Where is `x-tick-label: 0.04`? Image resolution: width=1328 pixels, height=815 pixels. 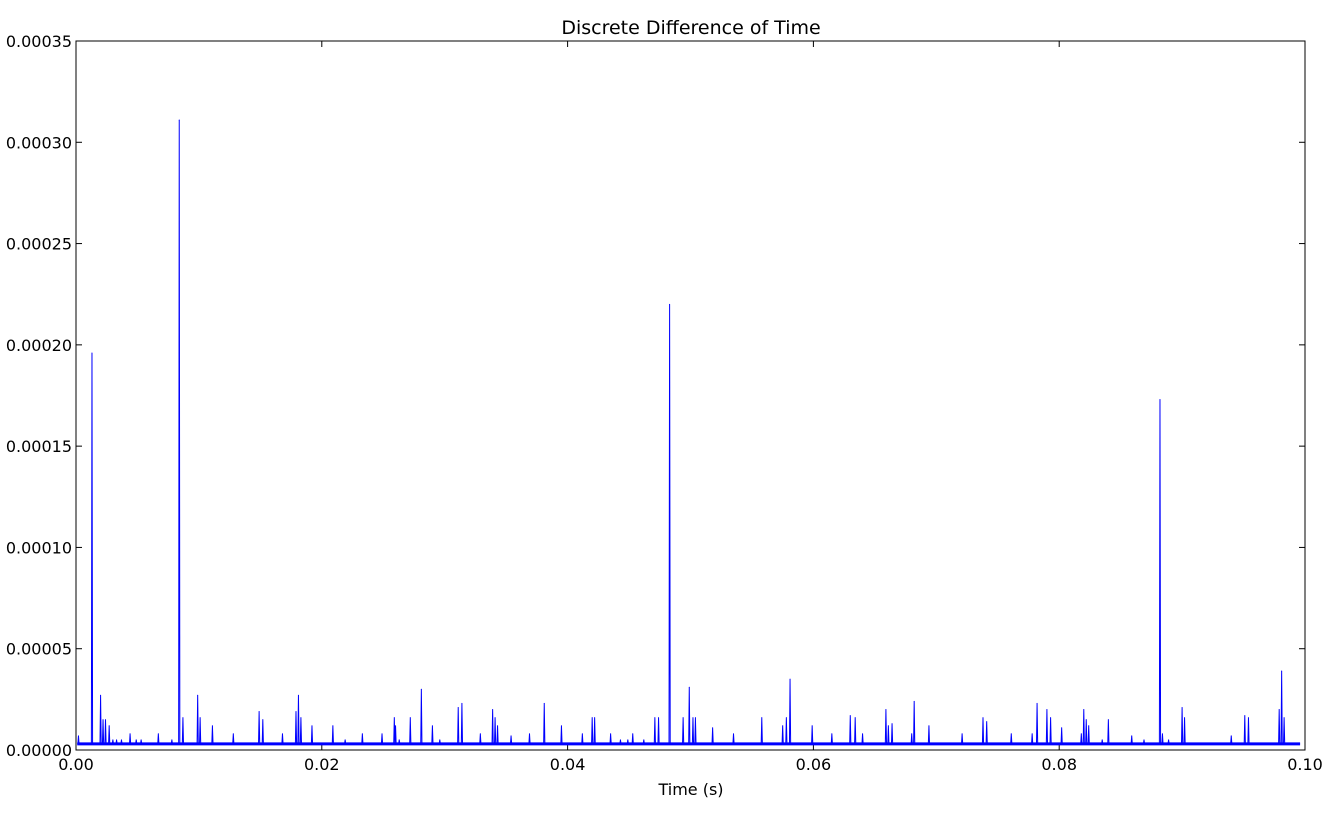
x-tick-label: 0.04 is located at coordinates (568, 764).